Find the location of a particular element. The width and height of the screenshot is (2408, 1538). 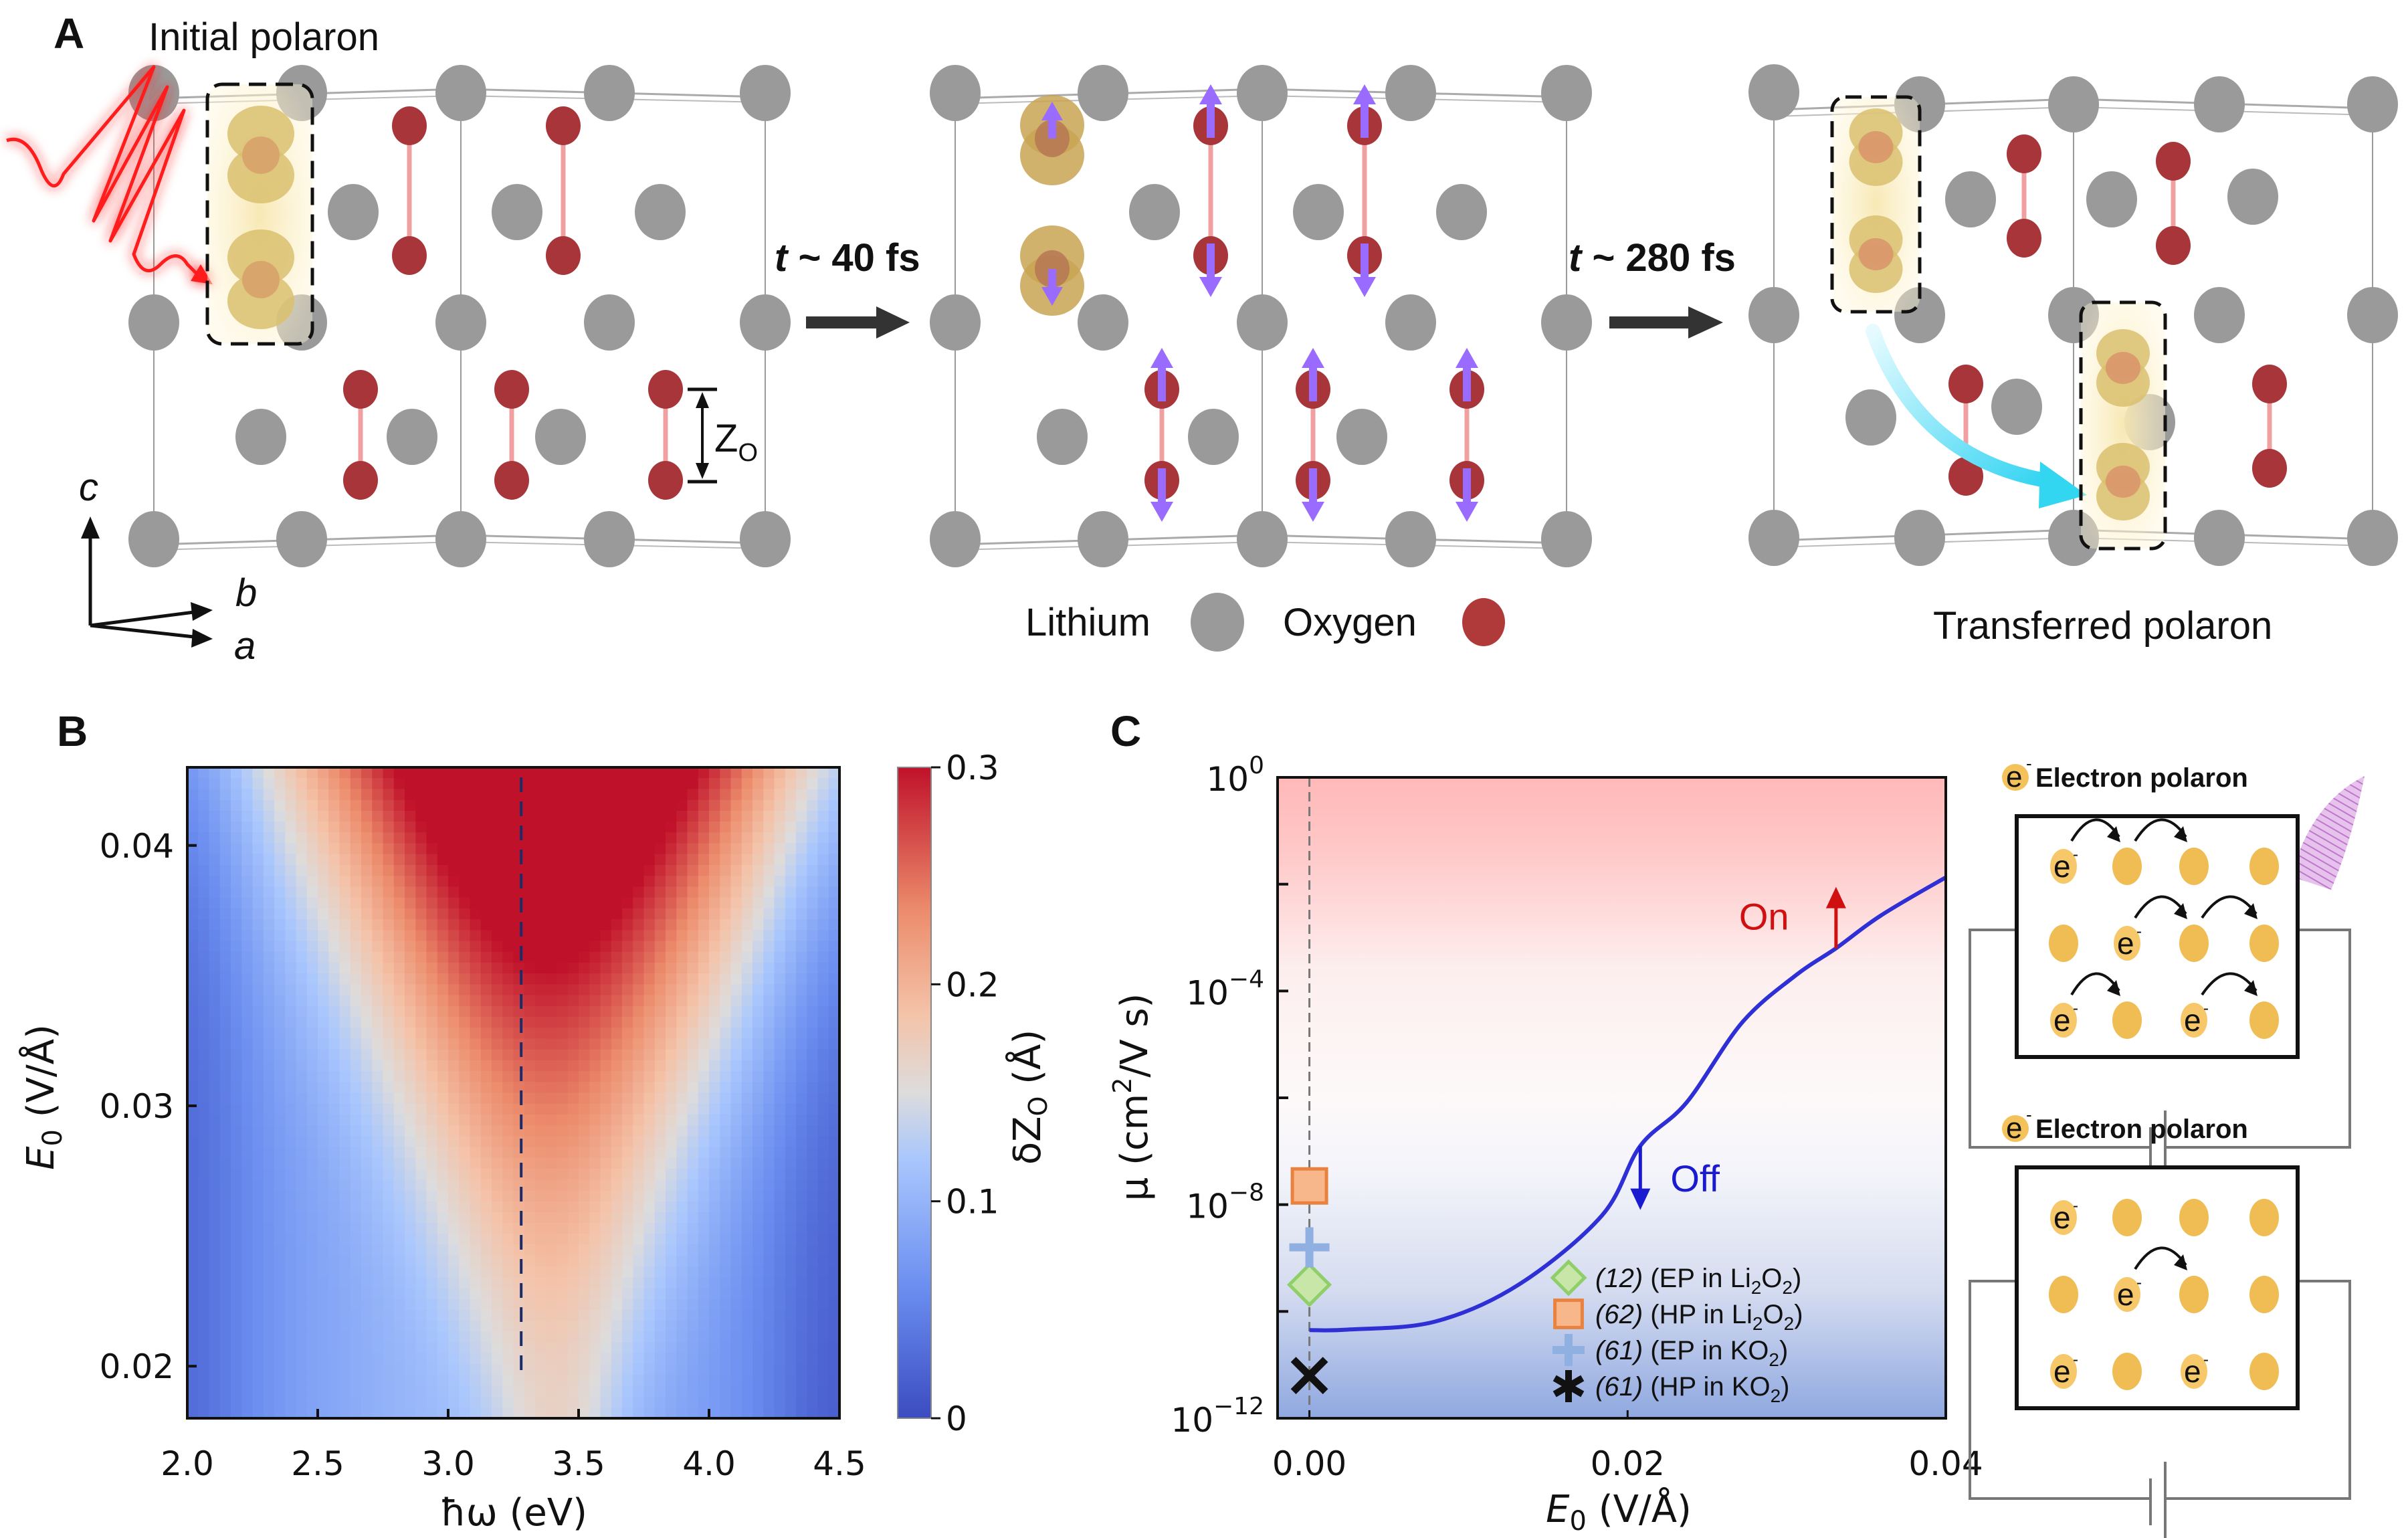

axis-b-label: b is located at coordinates (246, 593).